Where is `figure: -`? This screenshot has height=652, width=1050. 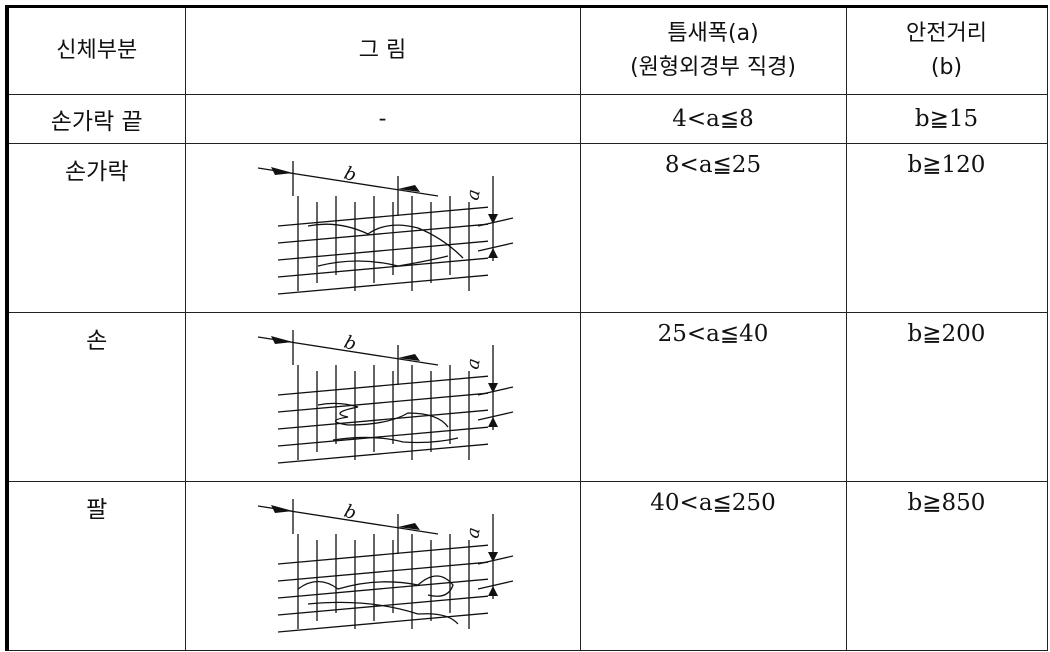
figure: - is located at coordinates (382, 119).